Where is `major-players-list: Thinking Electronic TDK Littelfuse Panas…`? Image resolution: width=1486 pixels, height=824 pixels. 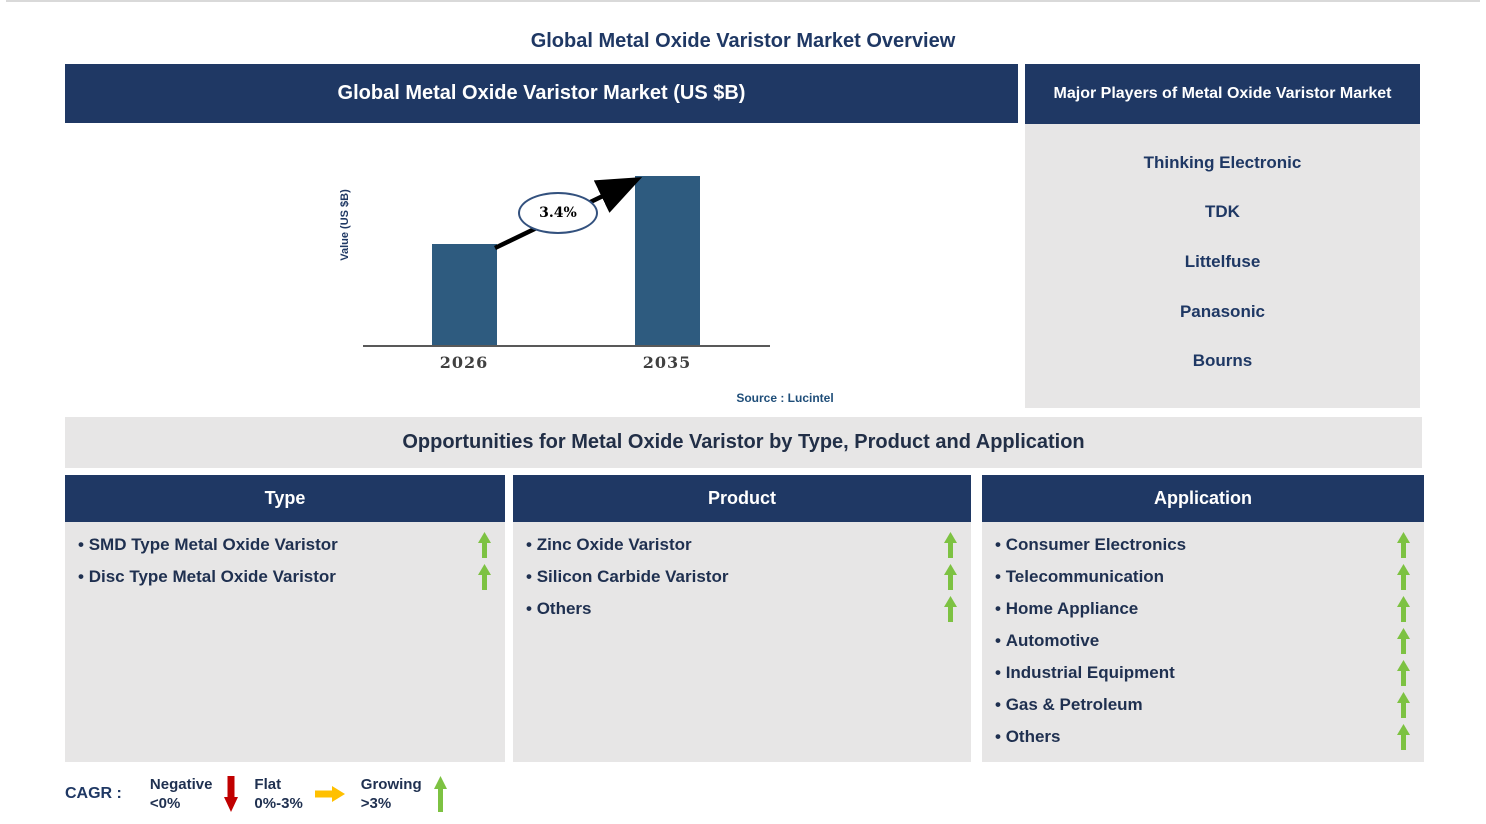
major-players-list: Thinking Electronic TDK Littelfuse Panas… is located at coordinates (1222, 266).